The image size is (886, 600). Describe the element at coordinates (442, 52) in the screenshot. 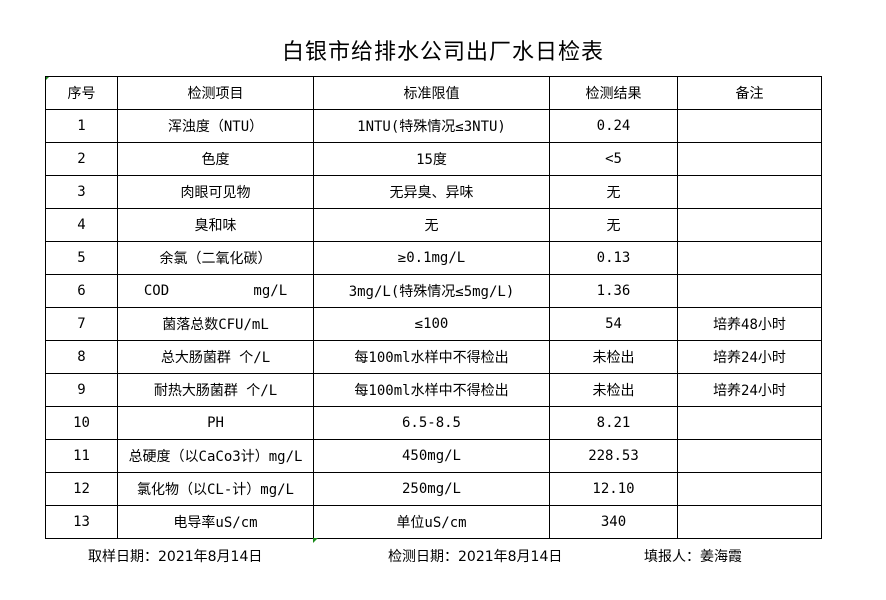

I see `page-title: 白银市给排水公司出厂水日检表` at that location.